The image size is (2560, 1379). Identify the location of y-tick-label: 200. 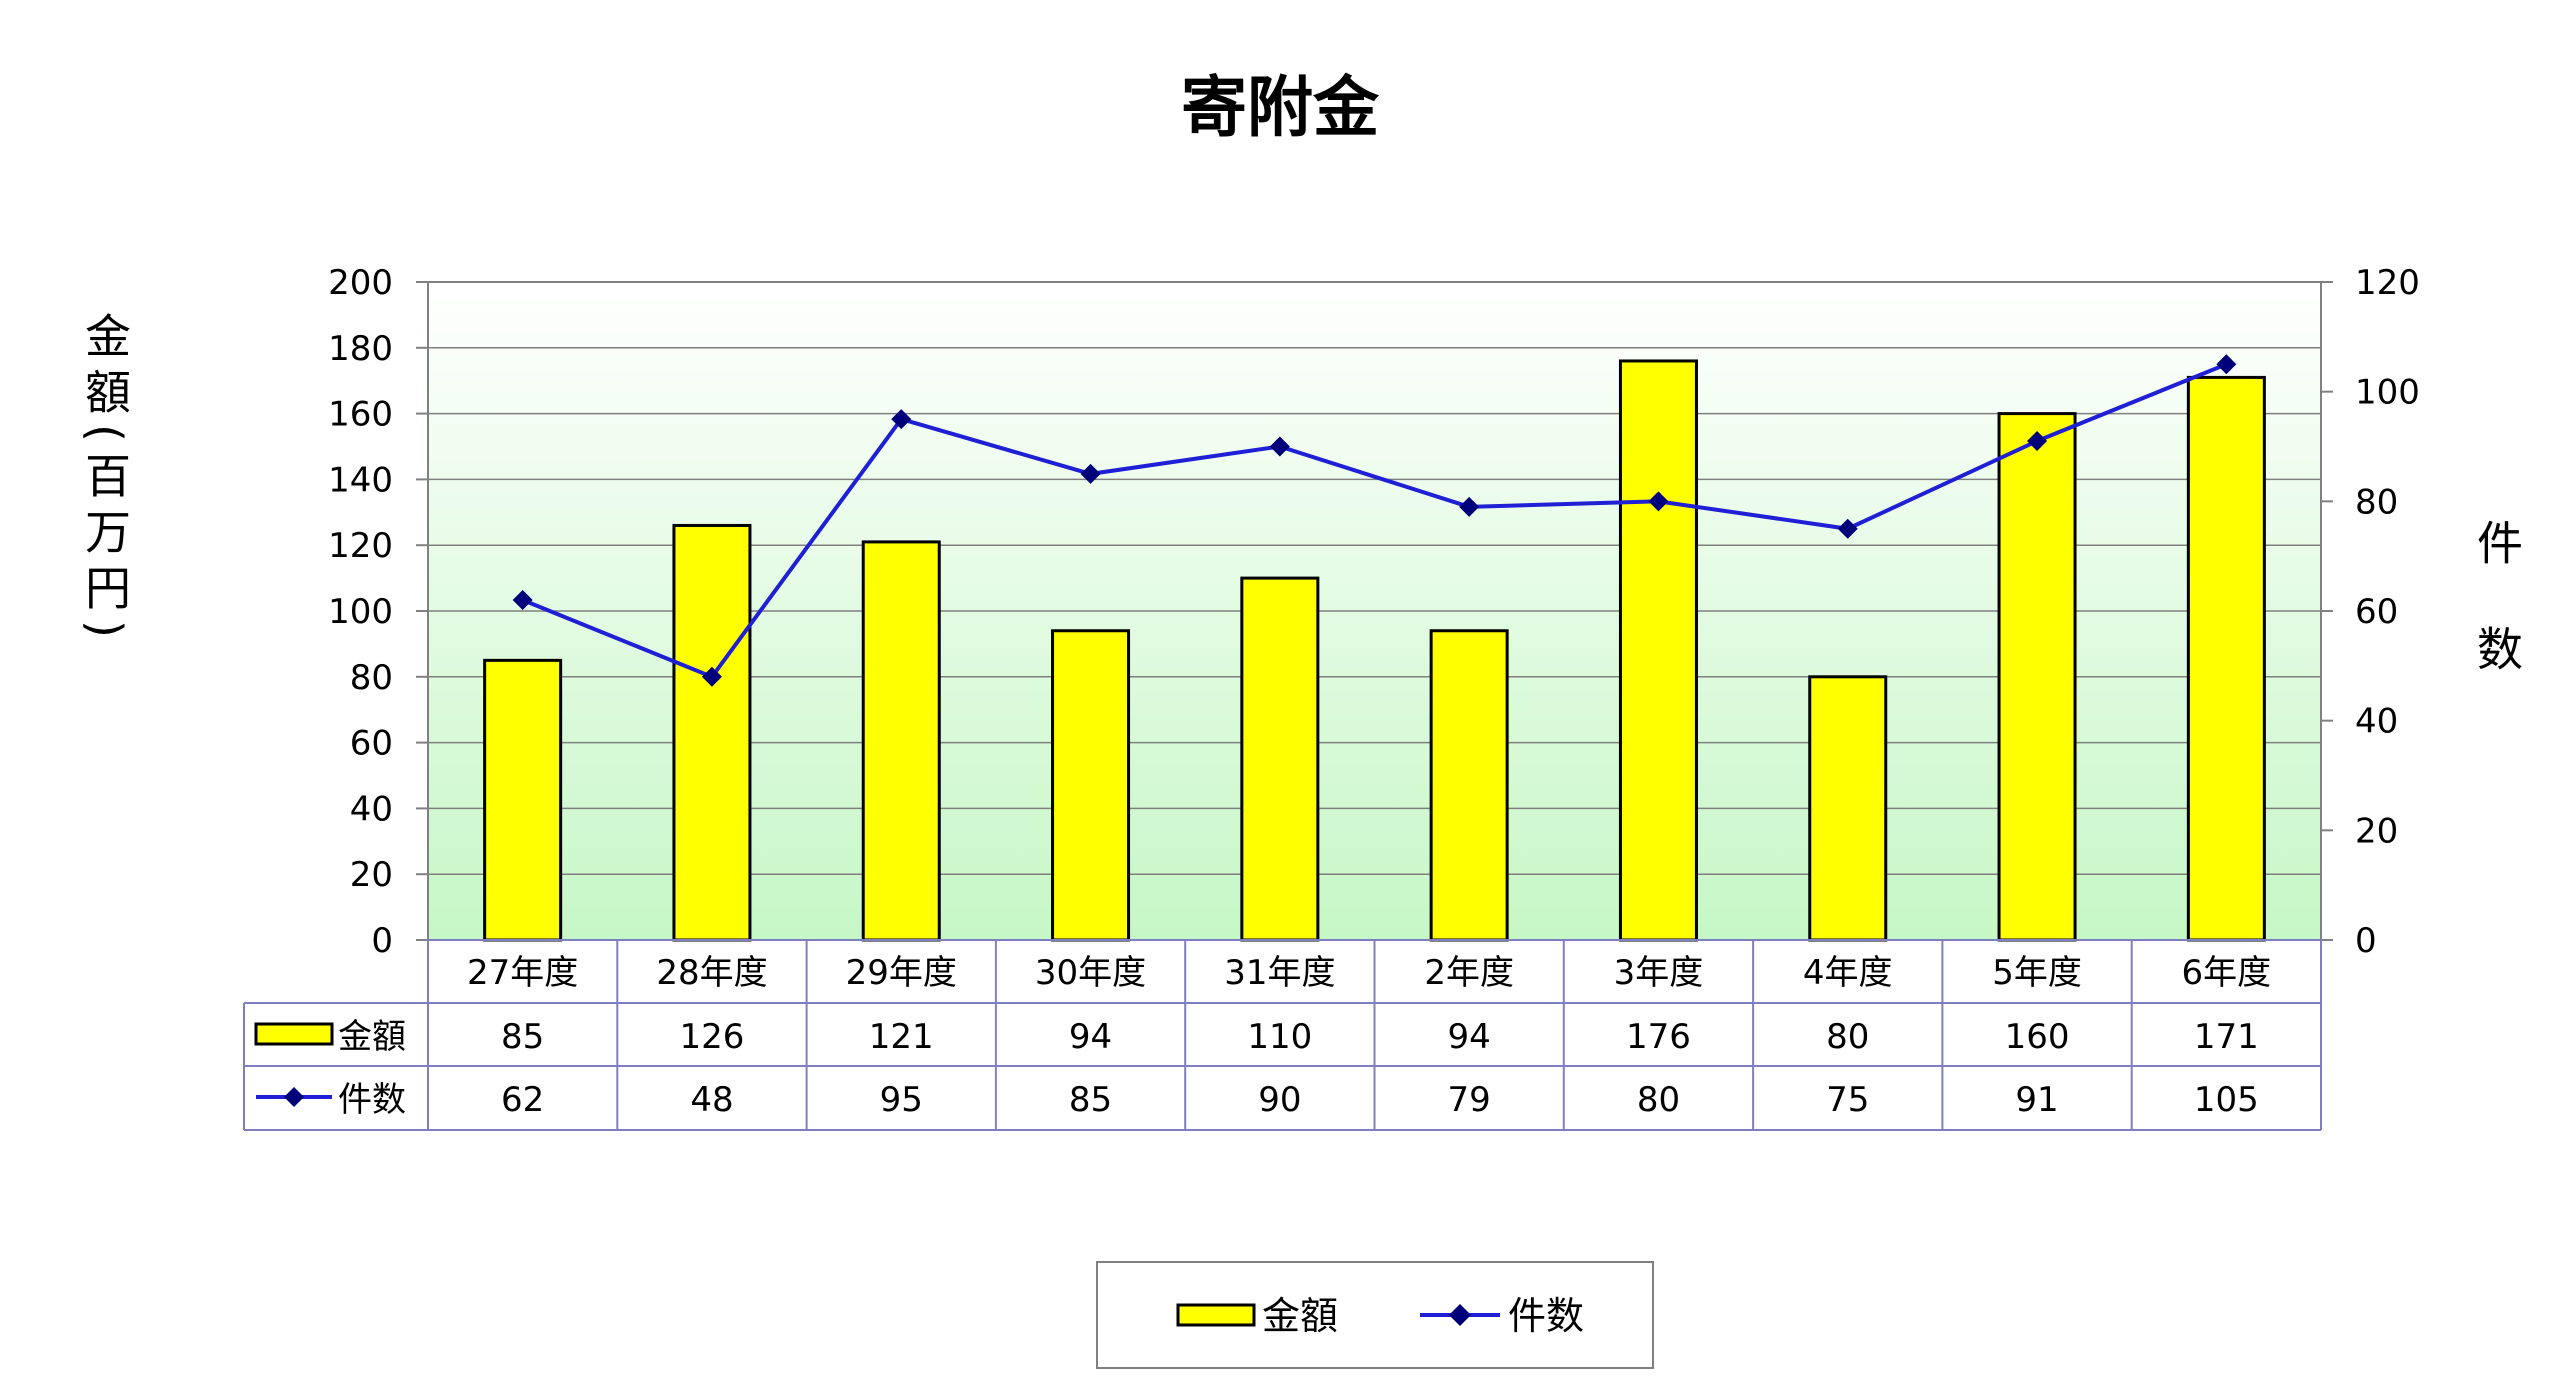
(360, 283).